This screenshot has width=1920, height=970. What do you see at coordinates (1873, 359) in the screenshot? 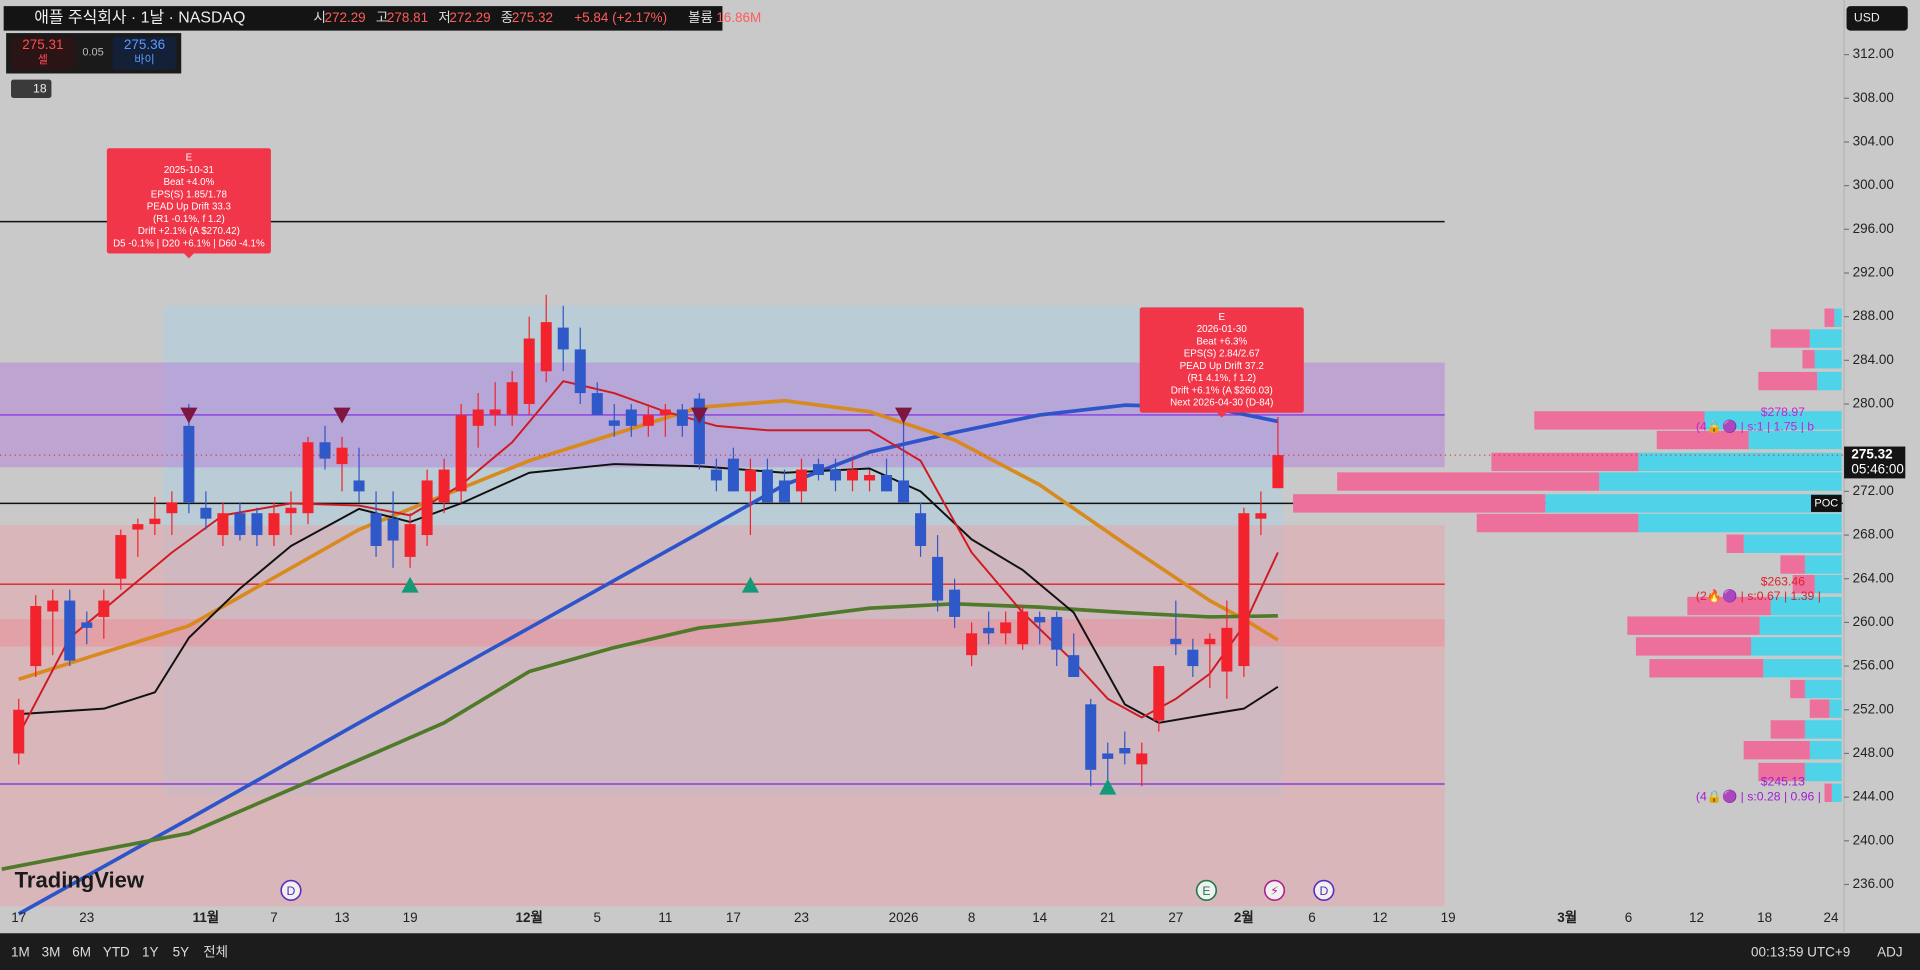
I see `y-tick-label: 284.00` at bounding box center [1873, 359].